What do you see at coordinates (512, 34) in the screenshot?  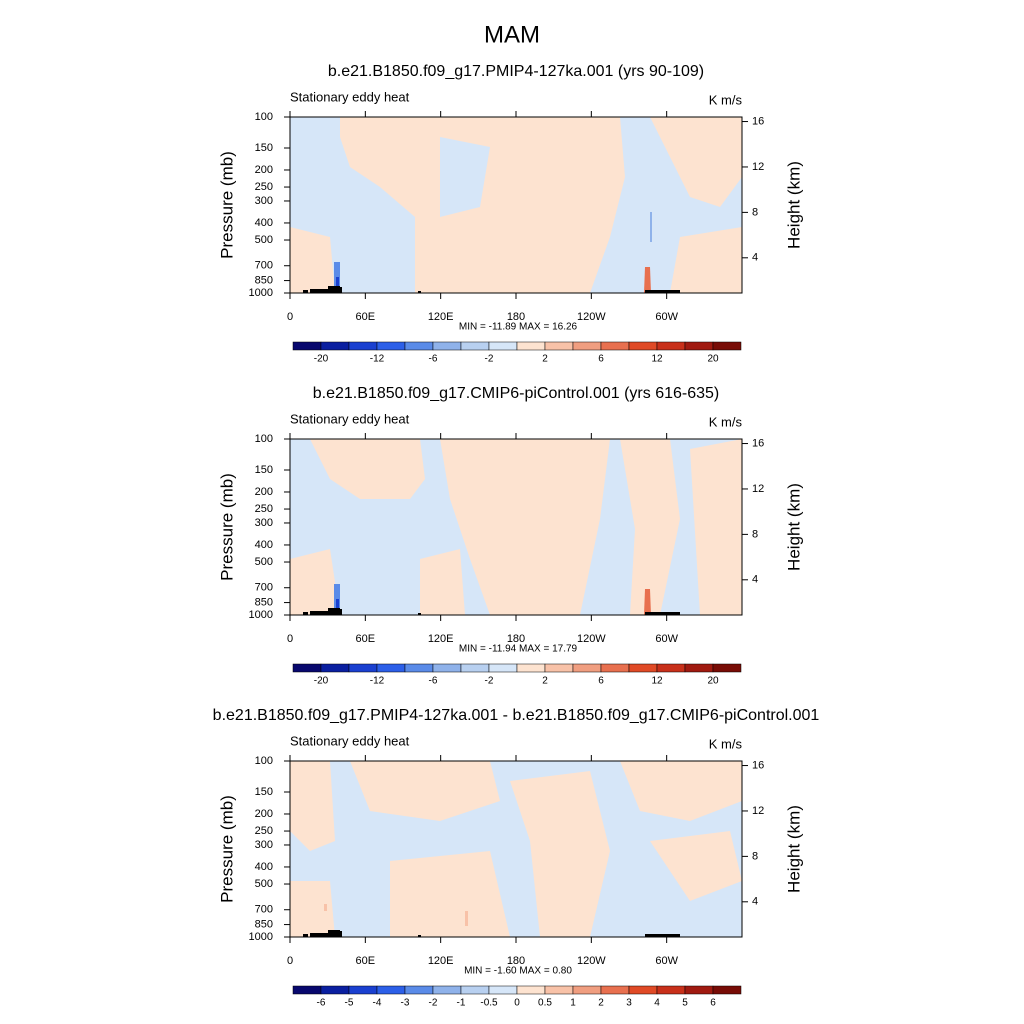 I see `figure-title: MAM` at bounding box center [512, 34].